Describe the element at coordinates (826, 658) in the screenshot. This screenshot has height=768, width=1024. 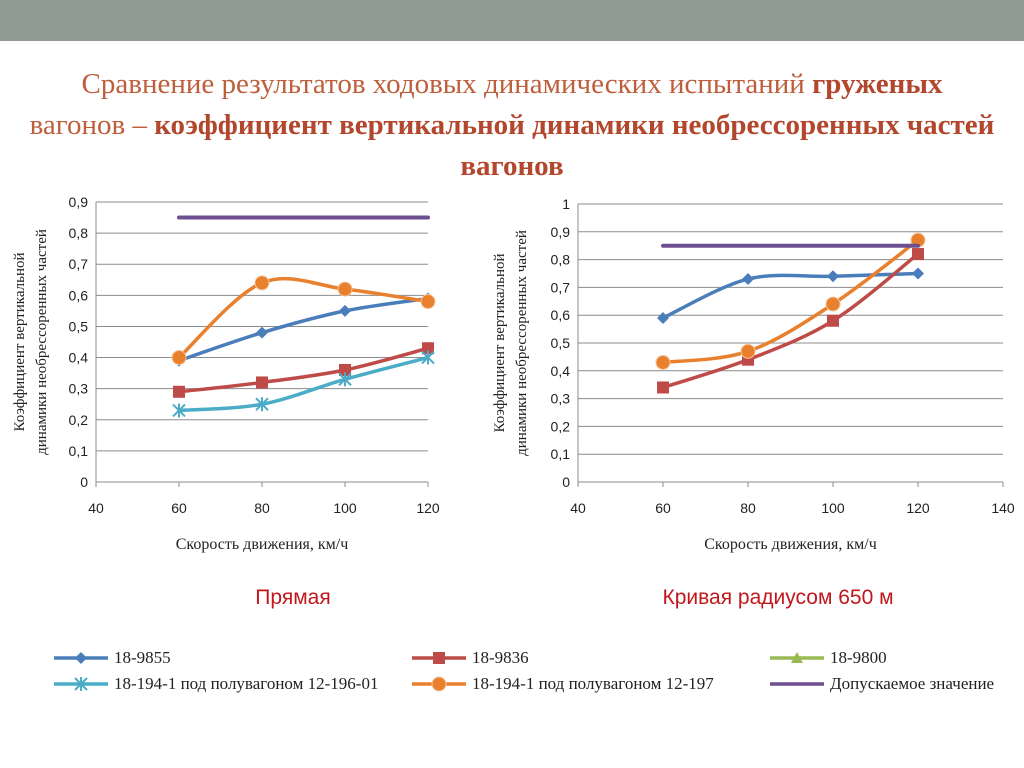
I see `legend-item: 18-9800` at that location.